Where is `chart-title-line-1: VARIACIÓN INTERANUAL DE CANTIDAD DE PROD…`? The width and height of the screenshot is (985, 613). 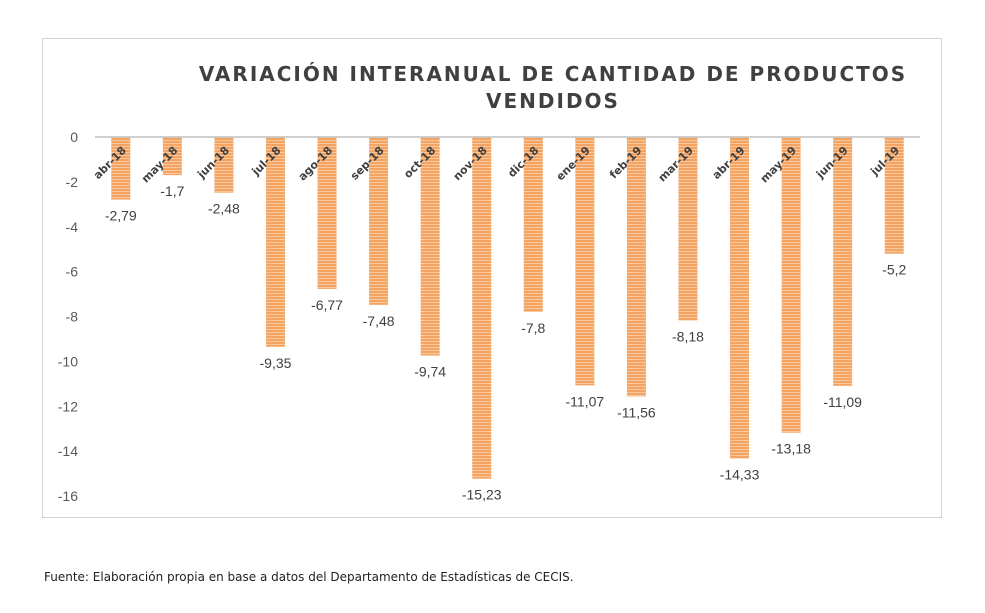
chart-title-line-1: VARIACIÓN INTERANUAL DE CANTIDAD DE PROD… is located at coordinates (553, 74).